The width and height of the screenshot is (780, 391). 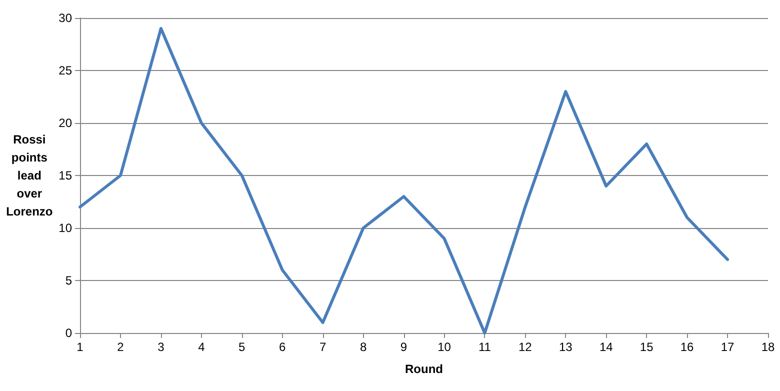 I want to click on x-tick-label: 2, so click(x=120, y=347).